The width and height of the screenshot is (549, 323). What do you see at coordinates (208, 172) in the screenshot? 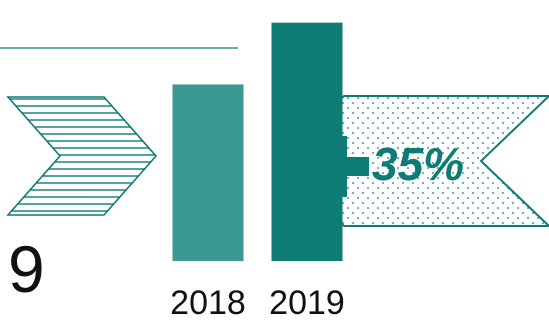
I see `bar-2018` at bounding box center [208, 172].